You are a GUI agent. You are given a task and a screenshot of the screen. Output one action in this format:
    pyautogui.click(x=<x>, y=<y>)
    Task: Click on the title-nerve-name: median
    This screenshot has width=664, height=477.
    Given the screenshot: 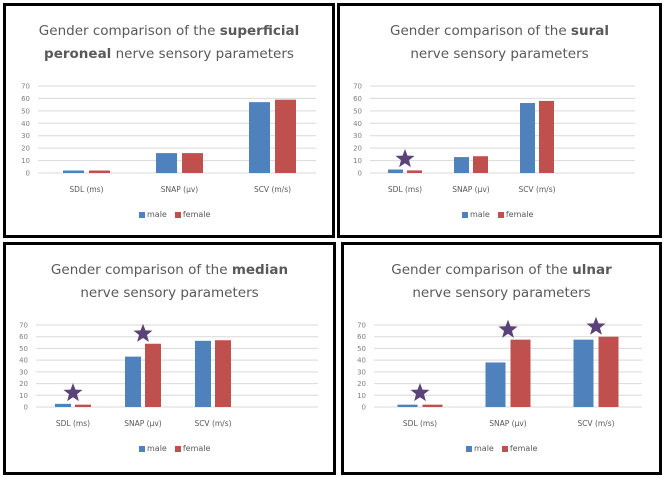 What is the action you would take?
    pyautogui.click(x=260, y=270)
    